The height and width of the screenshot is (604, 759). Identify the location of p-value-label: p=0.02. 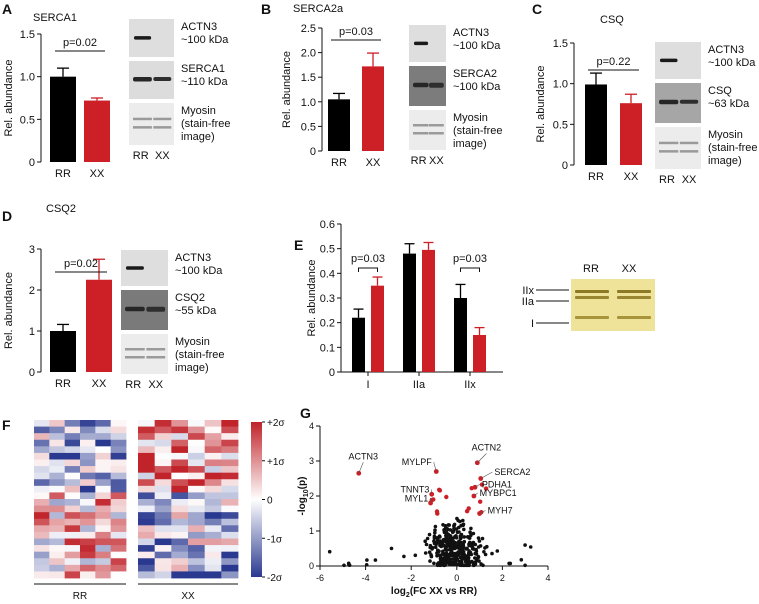
(80, 43).